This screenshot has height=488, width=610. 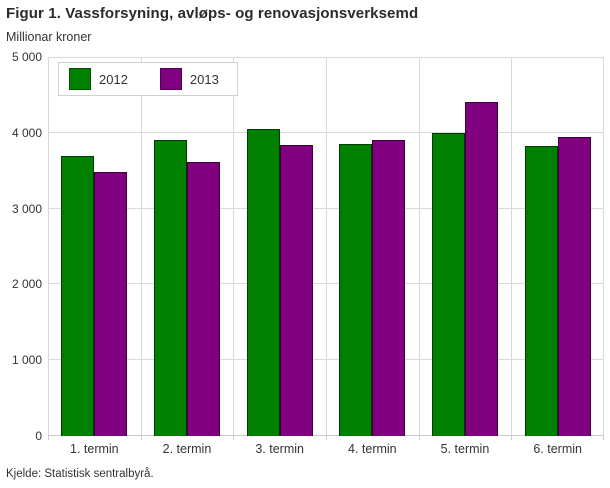 What do you see at coordinates (187, 449) in the screenshot?
I see `x-axis-label-2: 2. termin` at bounding box center [187, 449].